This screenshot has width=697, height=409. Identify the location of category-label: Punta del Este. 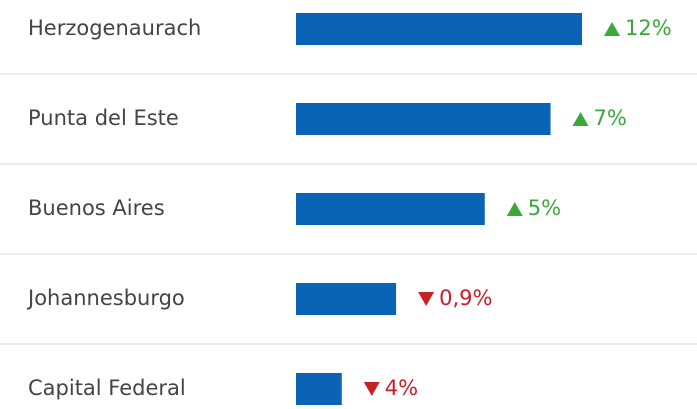
(103, 118).